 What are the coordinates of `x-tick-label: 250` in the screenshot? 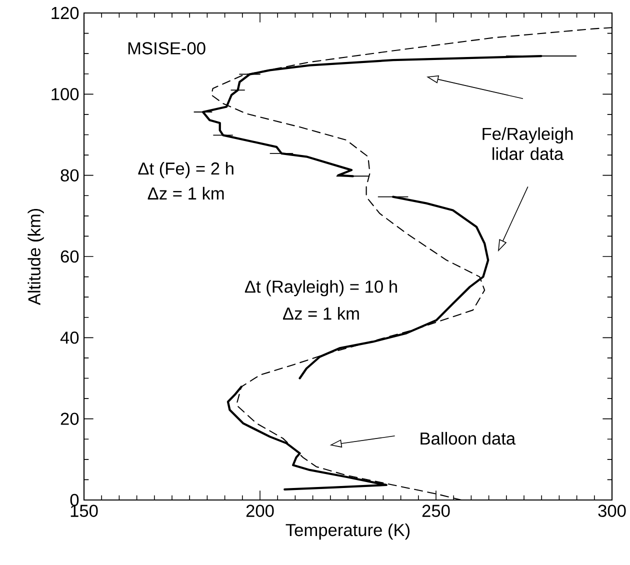 It's located at (436, 510).